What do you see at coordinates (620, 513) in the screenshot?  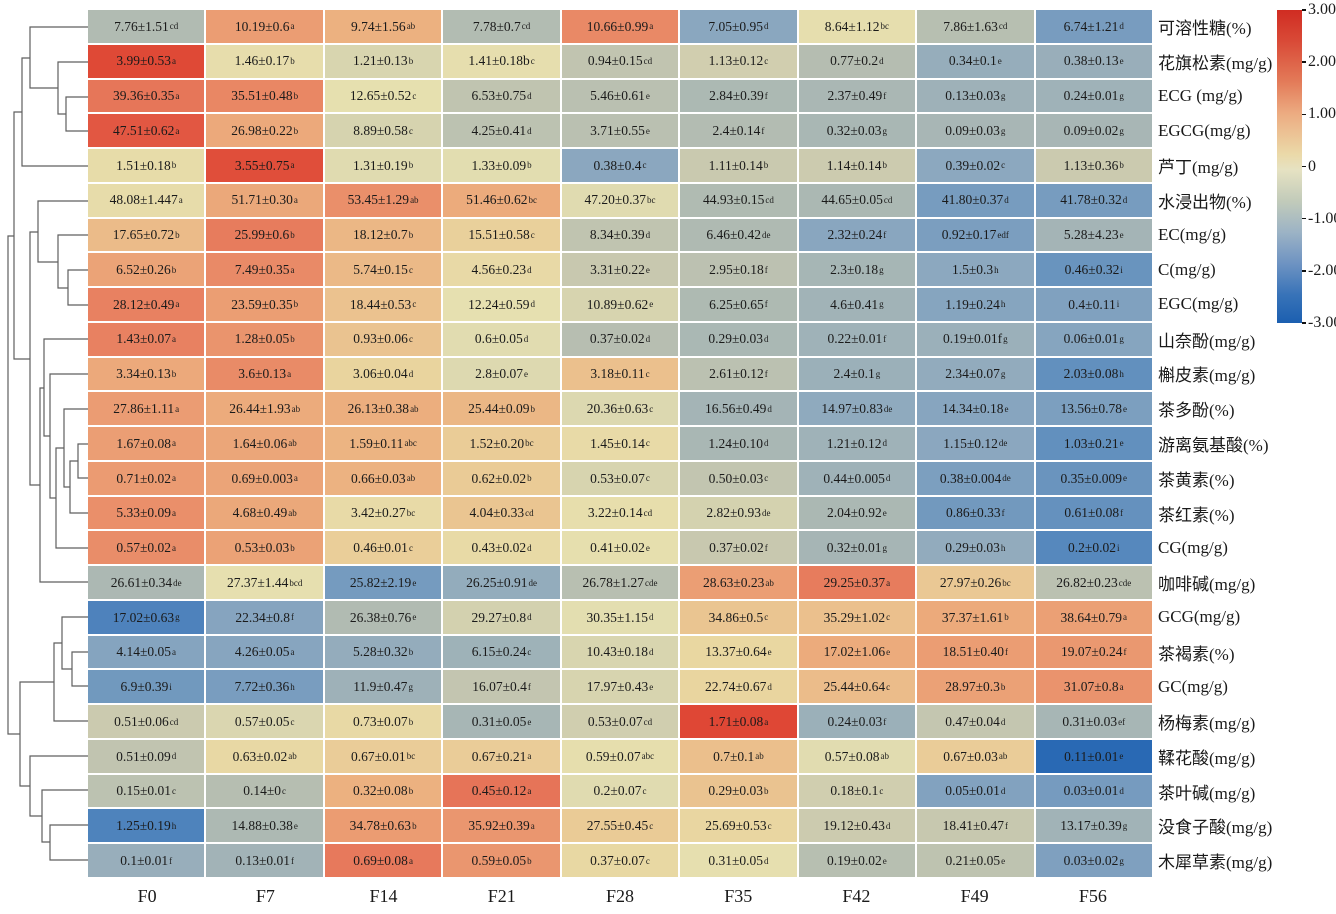 I see `heatmap-cell: 3.22±0.14 cd` at bounding box center [620, 513].